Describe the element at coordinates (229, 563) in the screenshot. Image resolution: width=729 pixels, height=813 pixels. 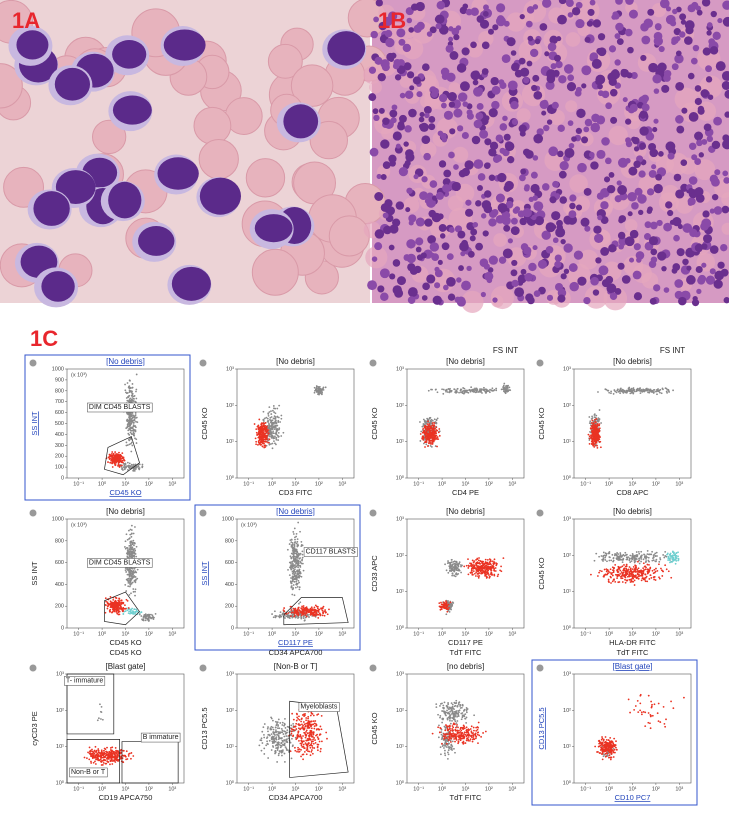
I see `y-tick-label: 600` at that location.